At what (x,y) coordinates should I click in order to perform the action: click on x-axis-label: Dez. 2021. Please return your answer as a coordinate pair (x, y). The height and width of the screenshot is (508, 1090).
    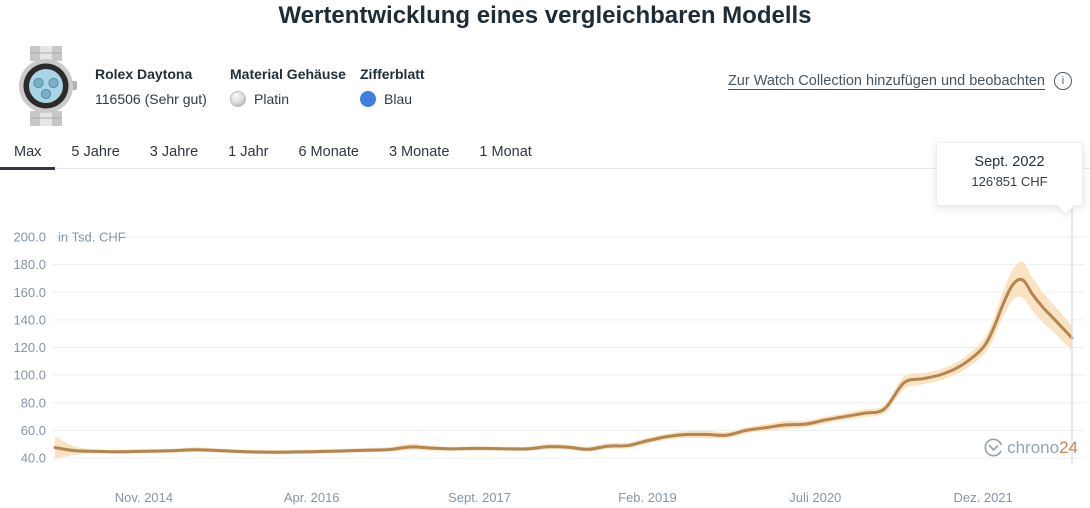
    Looking at the image, I should click on (983, 497).